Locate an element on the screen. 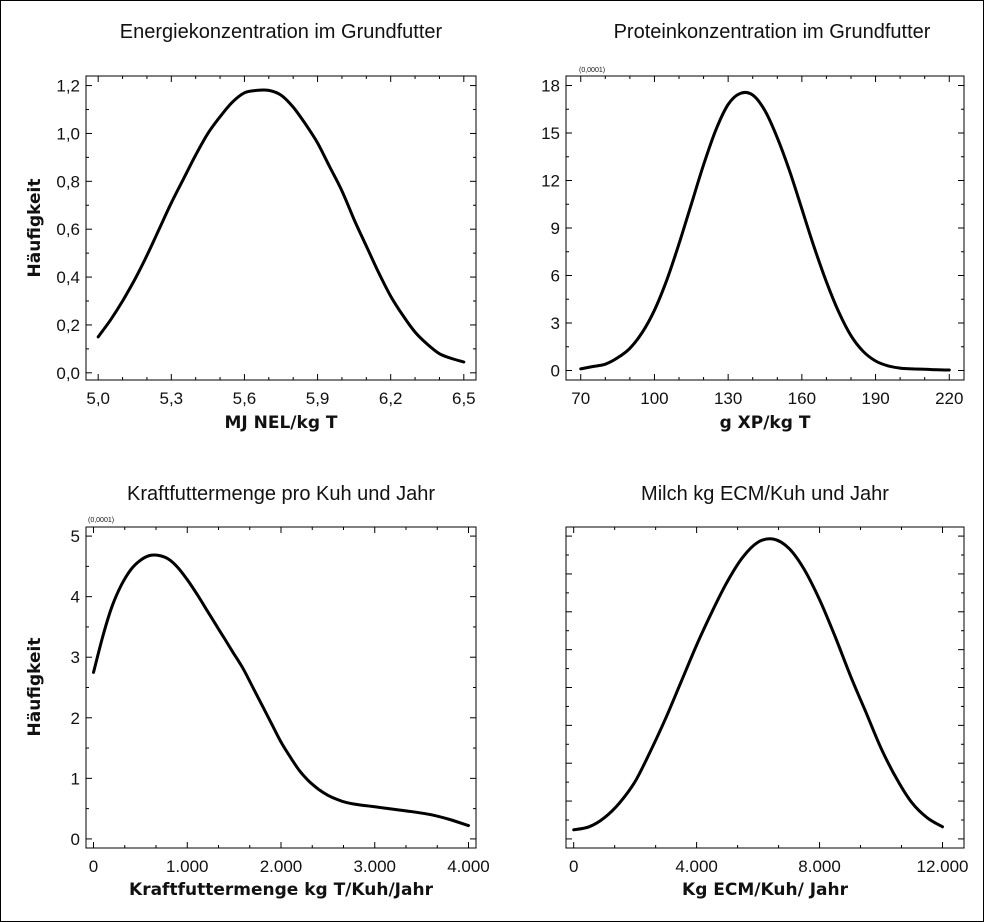  x-tick-label: 8.000 is located at coordinates (819, 866).